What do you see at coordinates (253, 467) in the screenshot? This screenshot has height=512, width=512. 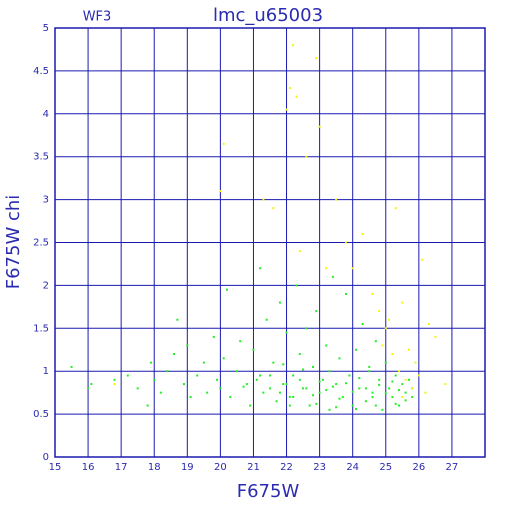 I see `x-tick-label: 21` at bounding box center [253, 467].